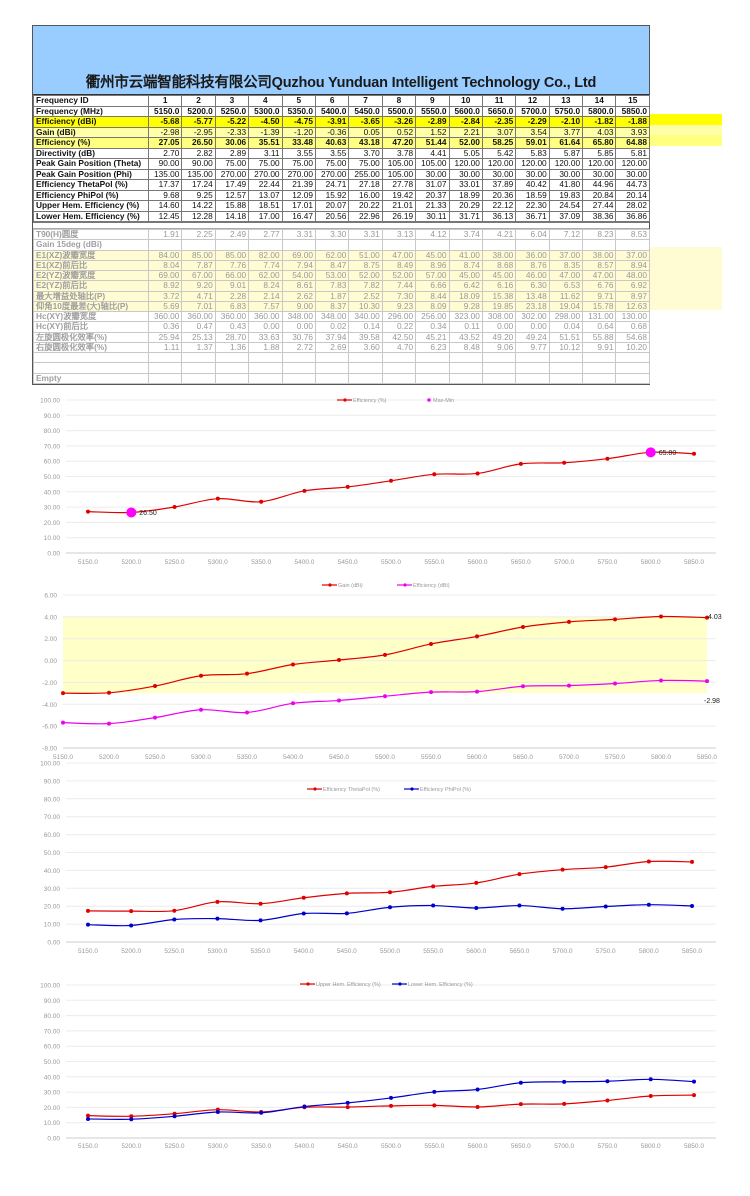  I want to click on x-tick-label: 5650.0, so click(521, 562).